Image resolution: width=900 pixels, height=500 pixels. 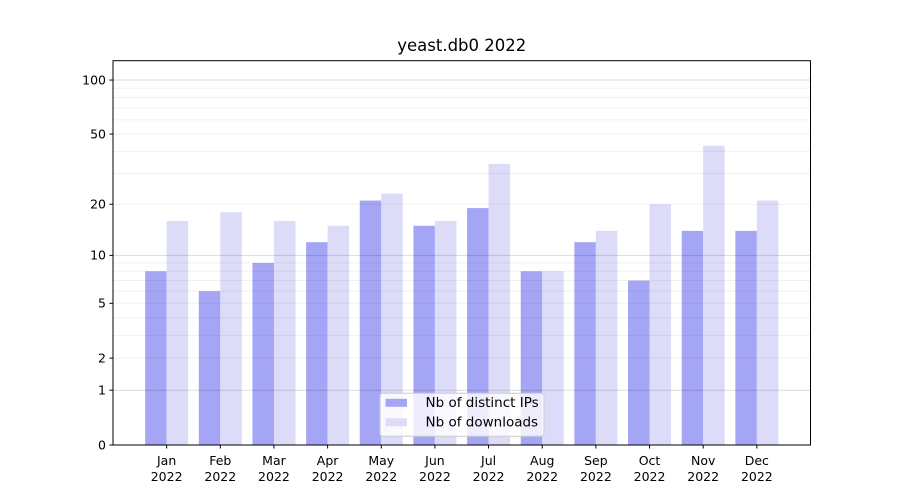 I want to click on legend: Nb of distinct IPs Nb of downloads, so click(x=462, y=414).